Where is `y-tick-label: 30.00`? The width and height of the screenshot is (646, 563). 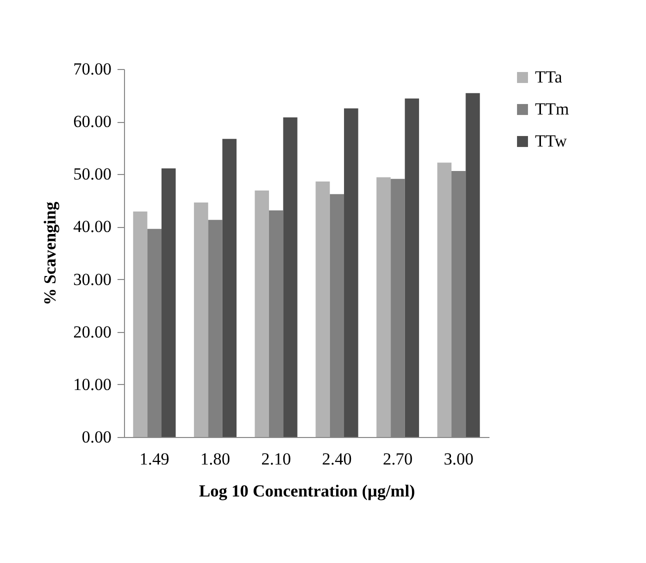 y-tick-label: 30.00 is located at coordinates (92, 279).